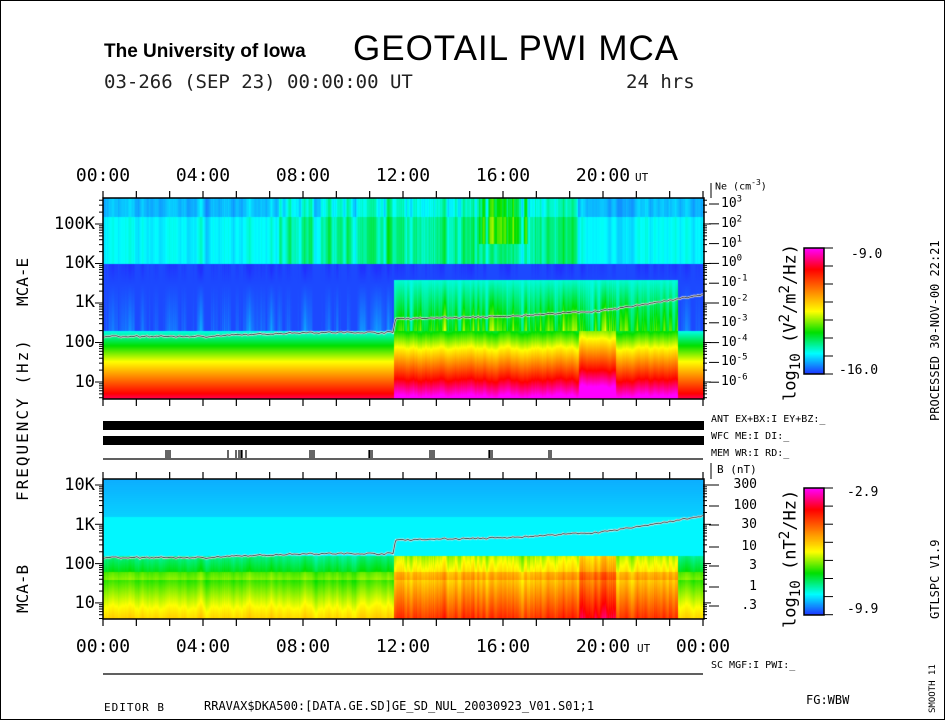 This screenshot has height=720, width=945. I want to click on time-label-top: 08:00, so click(303, 175).